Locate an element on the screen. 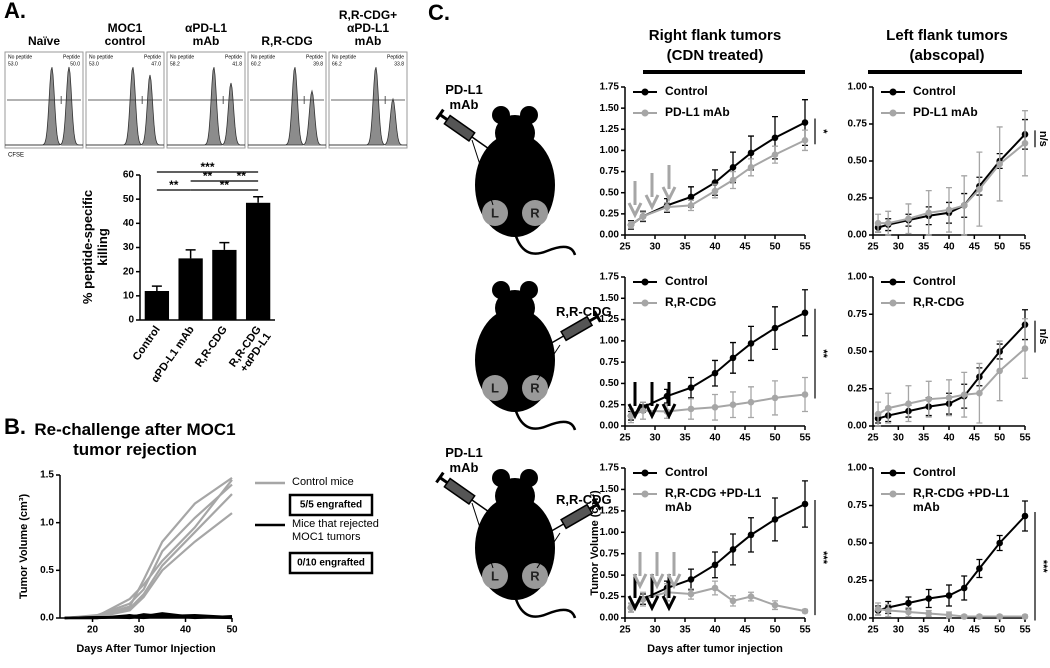 This screenshot has width=1050, height=668. x-tick-label: 55 is located at coordinates (1025, 438).